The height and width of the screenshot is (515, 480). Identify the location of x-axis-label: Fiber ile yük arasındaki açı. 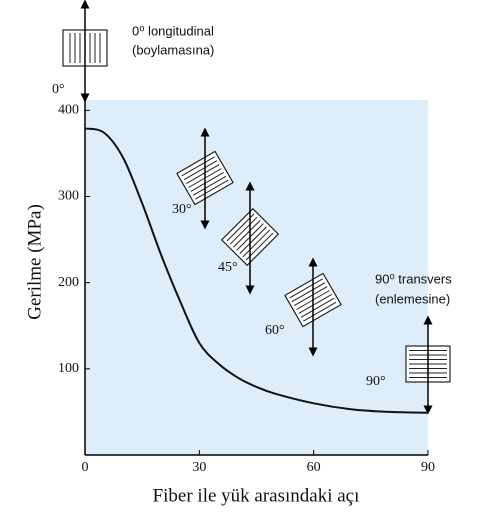
(256, 495).